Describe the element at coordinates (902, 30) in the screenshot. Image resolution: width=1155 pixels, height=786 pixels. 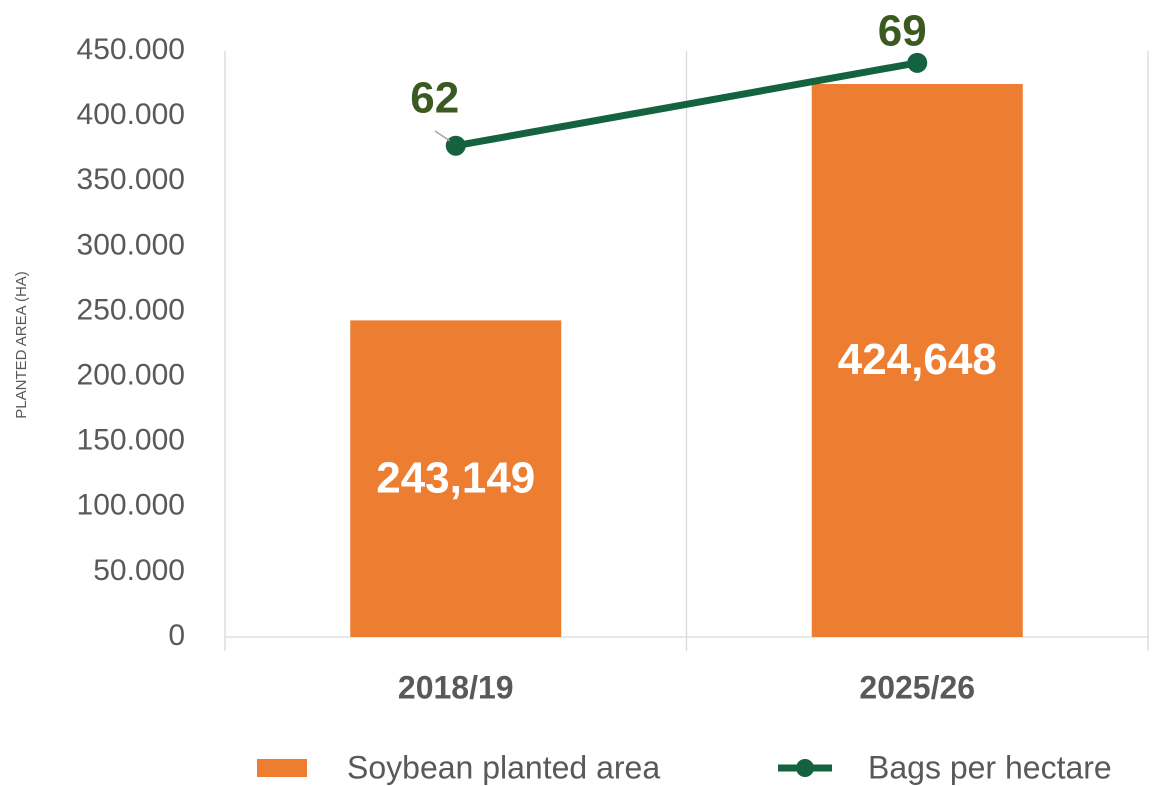
I see `line-value-label: 69` at that location.